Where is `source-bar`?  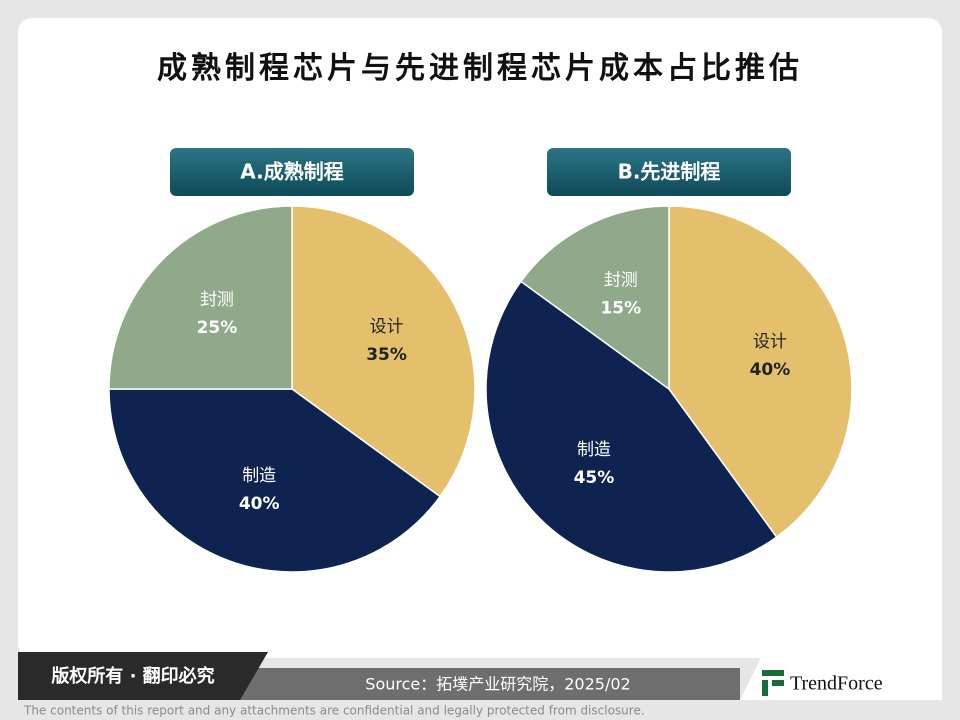
source-bar is located at coordinates (484, 684).